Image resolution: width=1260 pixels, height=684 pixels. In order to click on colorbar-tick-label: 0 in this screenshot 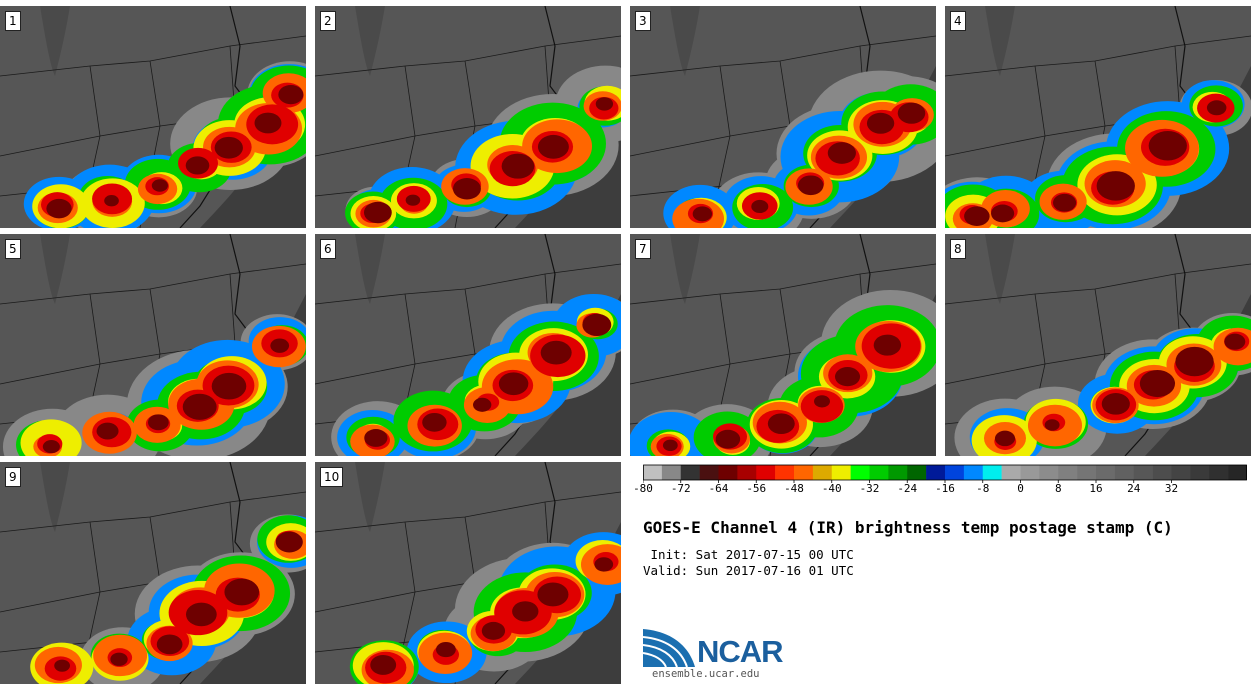, I will do `click(1020, 488)`.